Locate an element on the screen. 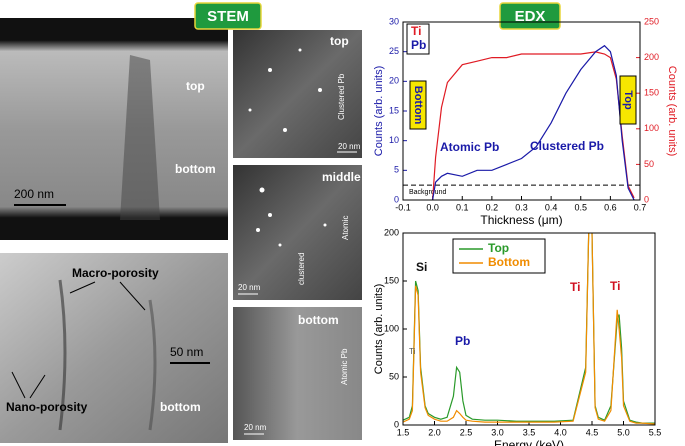 The width and height of the screenshot is (685, 446). annotation: Pb is located at coordinates (462, 341).